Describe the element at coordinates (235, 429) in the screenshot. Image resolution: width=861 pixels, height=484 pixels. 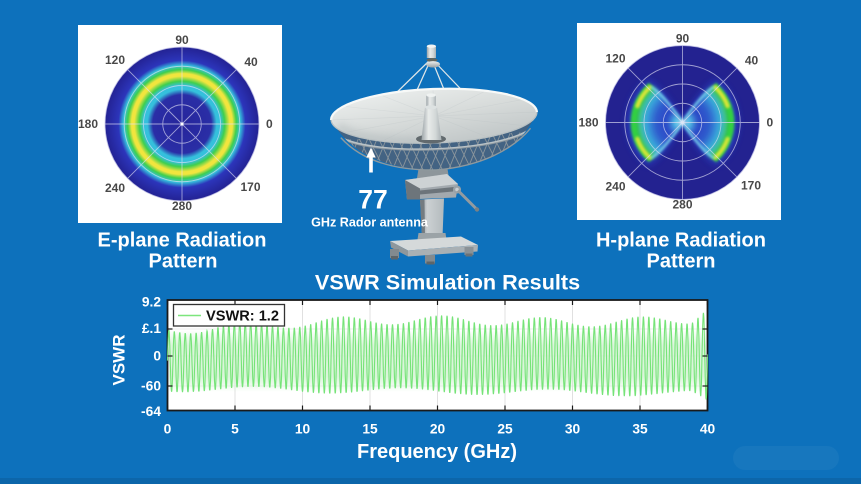
I see `svg-text: 5` at that location.